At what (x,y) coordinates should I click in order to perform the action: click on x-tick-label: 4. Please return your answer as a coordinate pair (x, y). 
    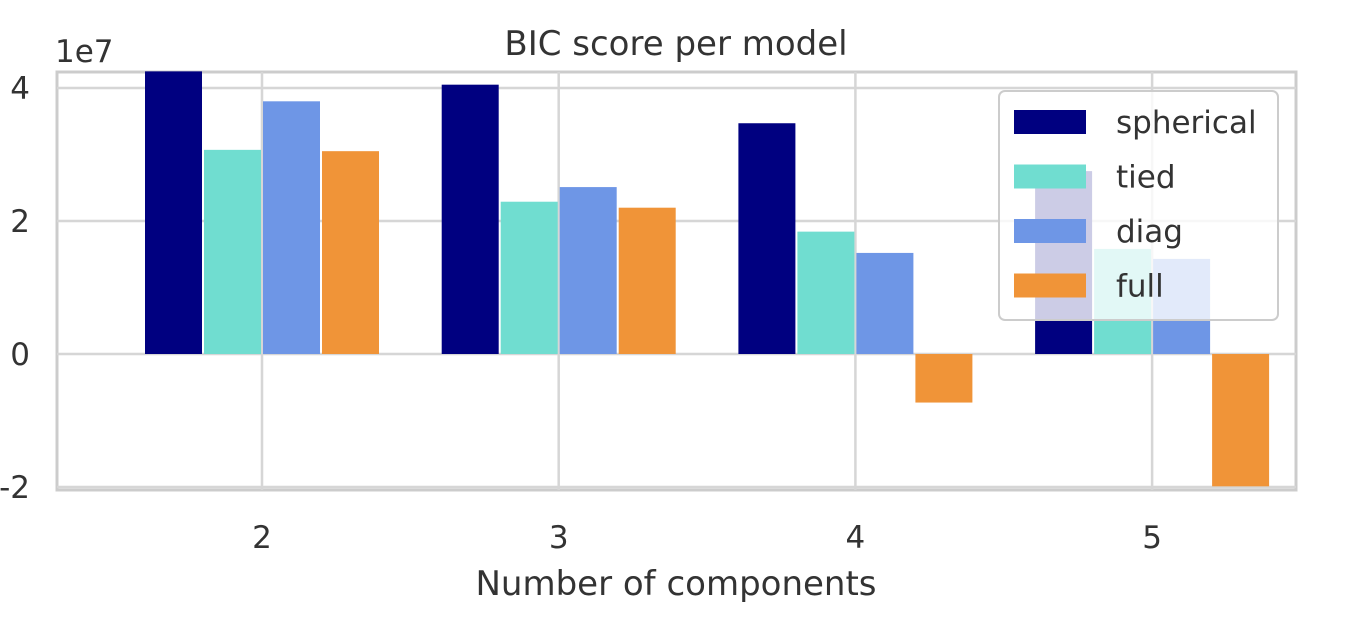
    Looking at the image, I should click on (856, 538).